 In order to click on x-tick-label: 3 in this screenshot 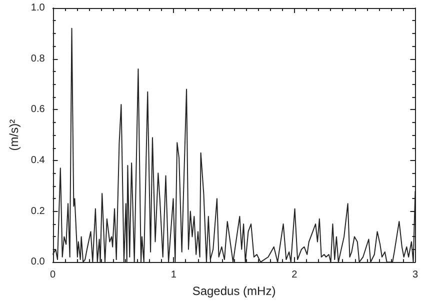, I will do `click(415, 275)`.